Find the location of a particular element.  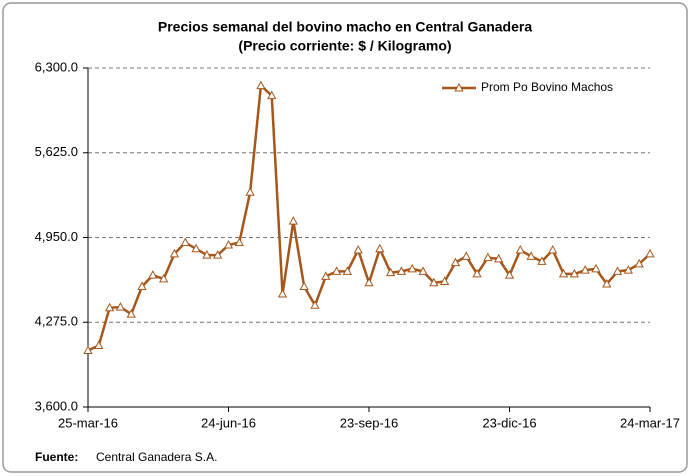

source: Central Ganadera S.A. is located at coordinates (156, 457).